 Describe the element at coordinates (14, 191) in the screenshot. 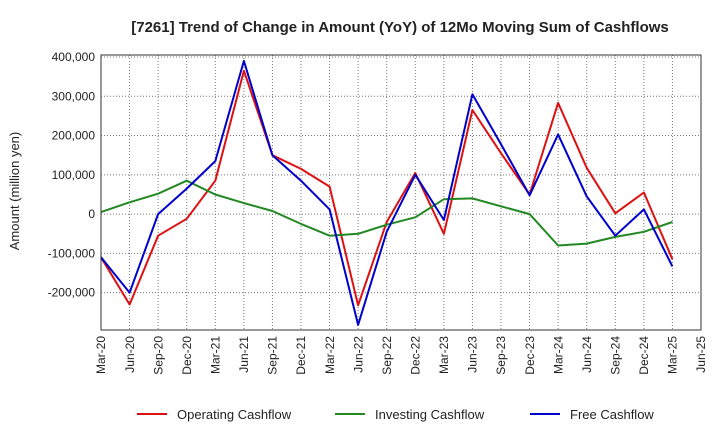

I see `y-axis-label: Amount (million yen)` at that location.